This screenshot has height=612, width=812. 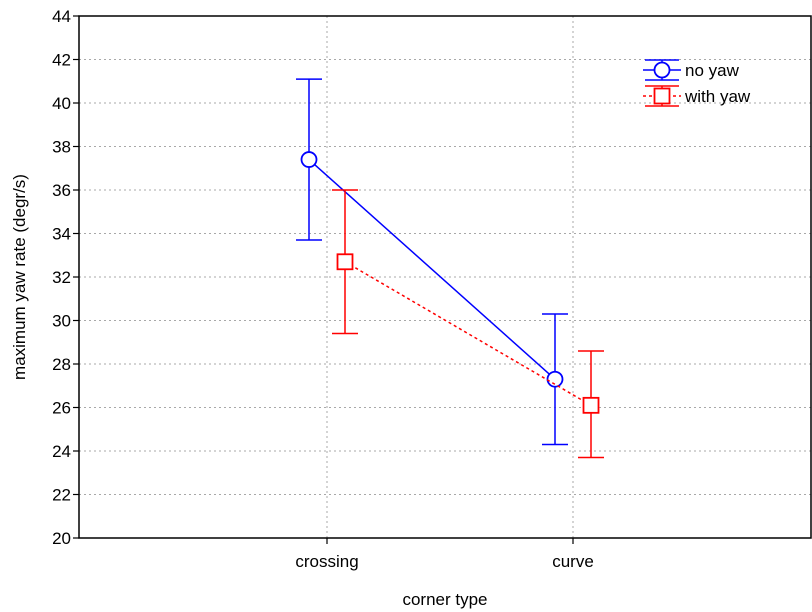 What do you see at coordinates (712, 70) in the screenshot?
I see `legend-label: no yaw` at bounding box center [712, 70].